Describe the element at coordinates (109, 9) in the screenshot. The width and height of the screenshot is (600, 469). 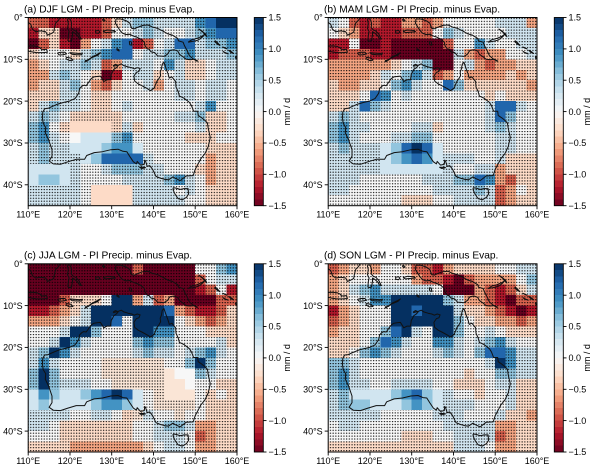
I see `svg-text:(a) DJF LGM - PI Precip. minus: (a) DJF LGM - PI Precip. minus Evap.` at that location.